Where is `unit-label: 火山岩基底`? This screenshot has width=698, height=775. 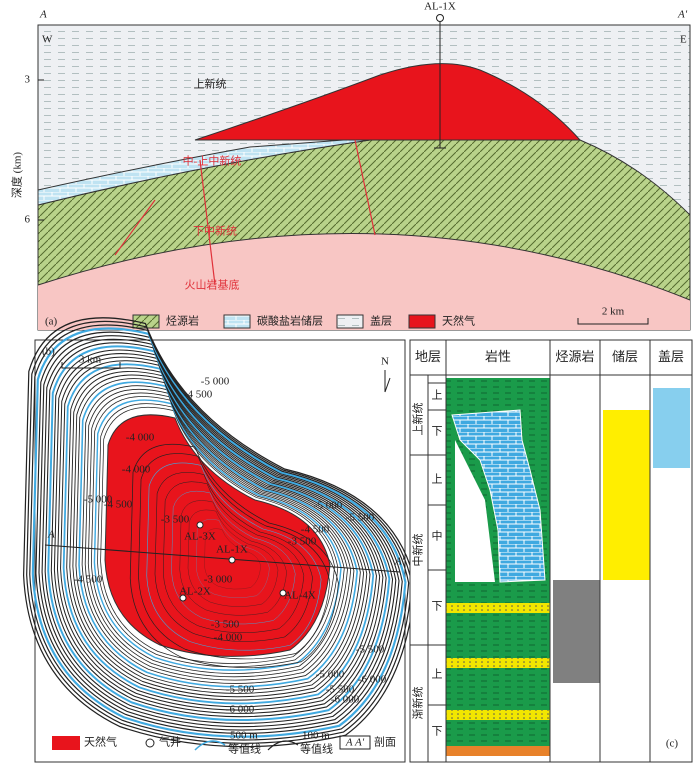 unit-label: 火山岩基底 is located at coordinates (212, 285).